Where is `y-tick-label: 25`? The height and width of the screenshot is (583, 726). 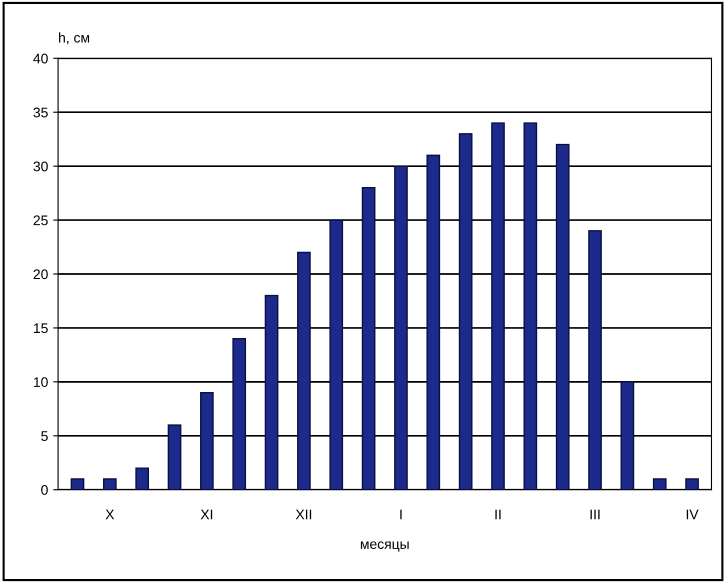 y-tick-label: 25 is located at coordinates (41, 220).